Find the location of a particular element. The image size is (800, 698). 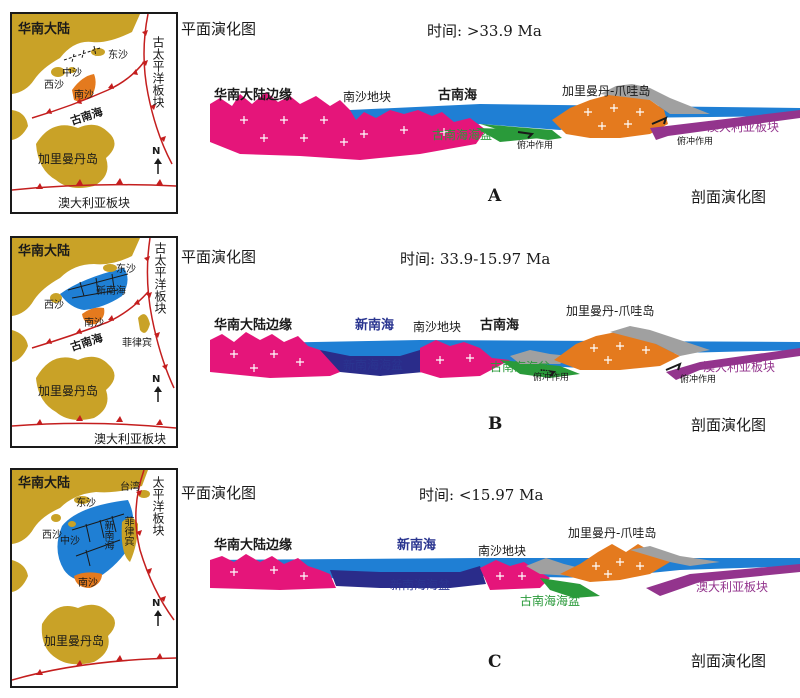

time-label-b: 时间: 33.9-15.97 Ma is located at coordinates (475, 259).